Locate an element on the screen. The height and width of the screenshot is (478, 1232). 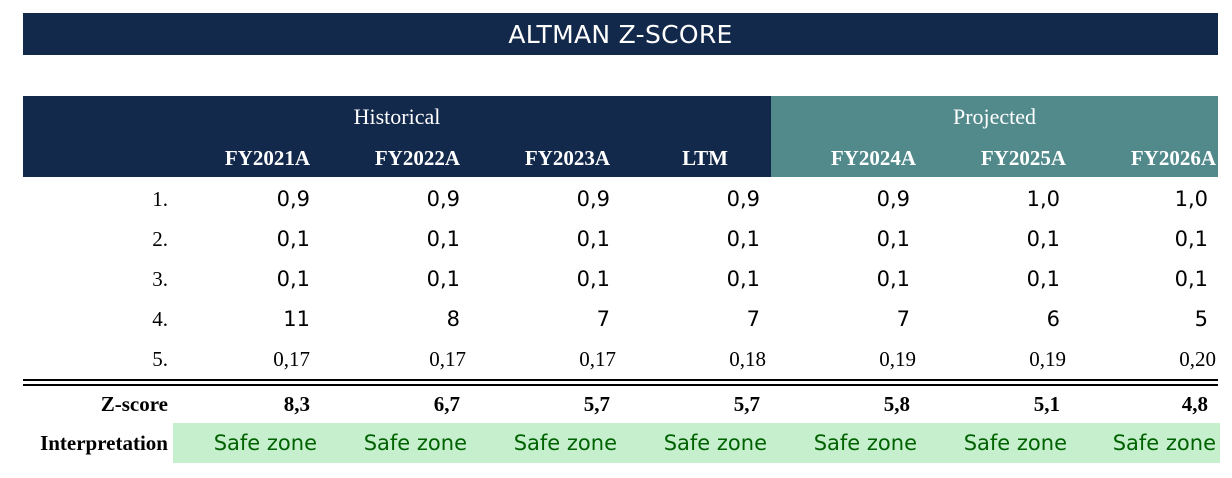
table-cell: 8 is located at coordinates (453, 319).